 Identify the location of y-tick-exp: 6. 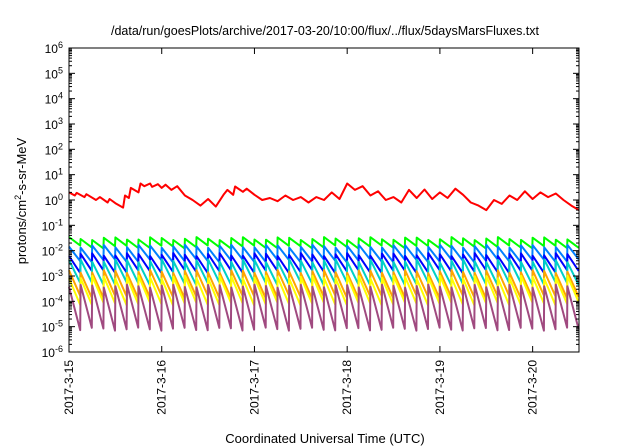
(60, 45).